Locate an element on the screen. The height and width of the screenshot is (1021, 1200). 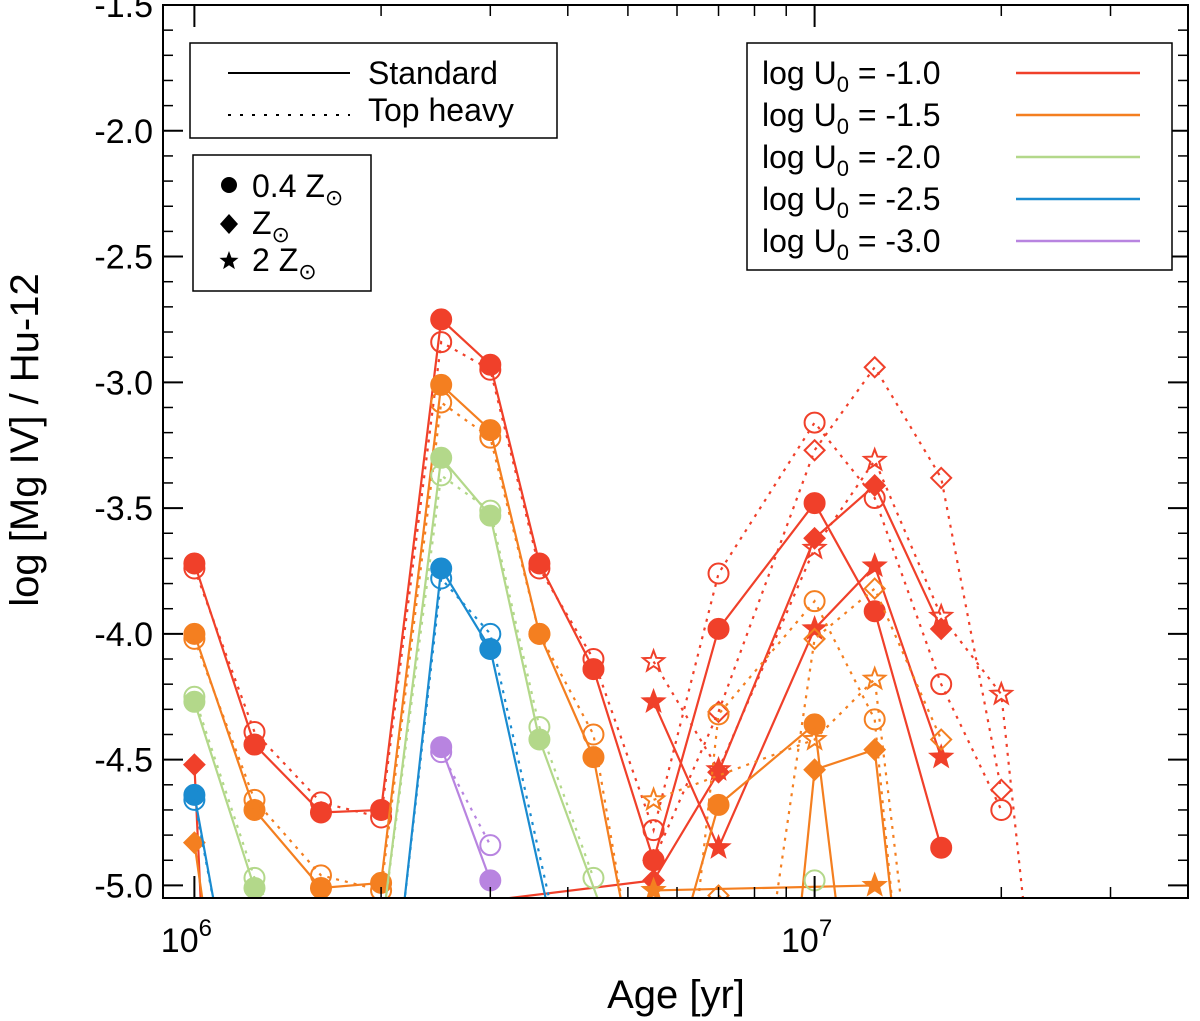
series-u-2-0-0-4z-top-heavy is located at coordinates (394, 681).